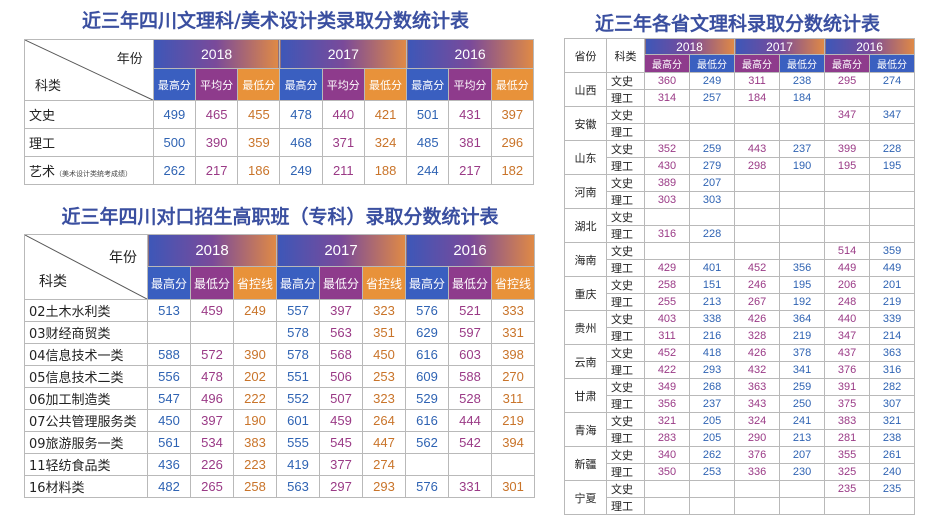 This screenshot has height=515, width=929. Describe the element at coordinates (757, 319) in the screenshot. I see `cell-value: 426` at that location.